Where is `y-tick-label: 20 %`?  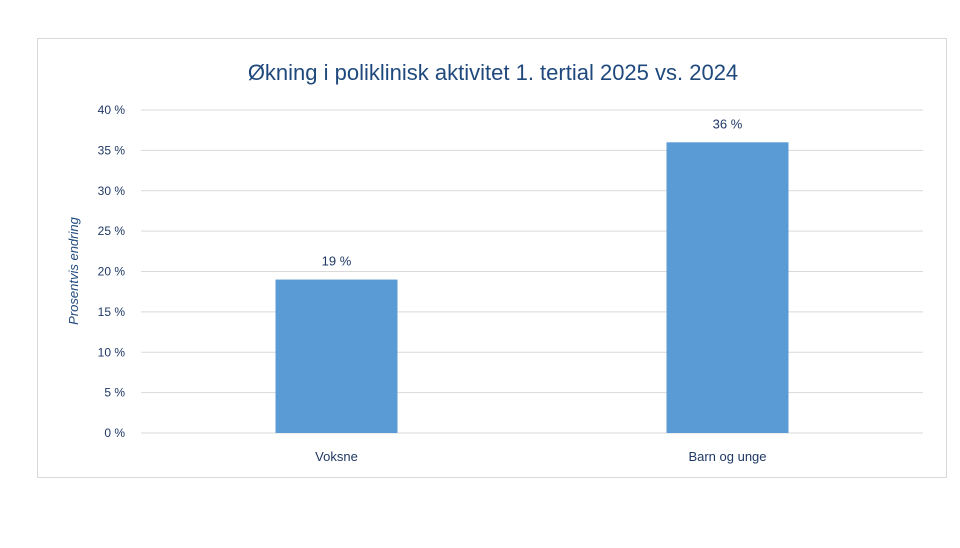
y-tick-label: 20 % is located at coordinates (112, 272).